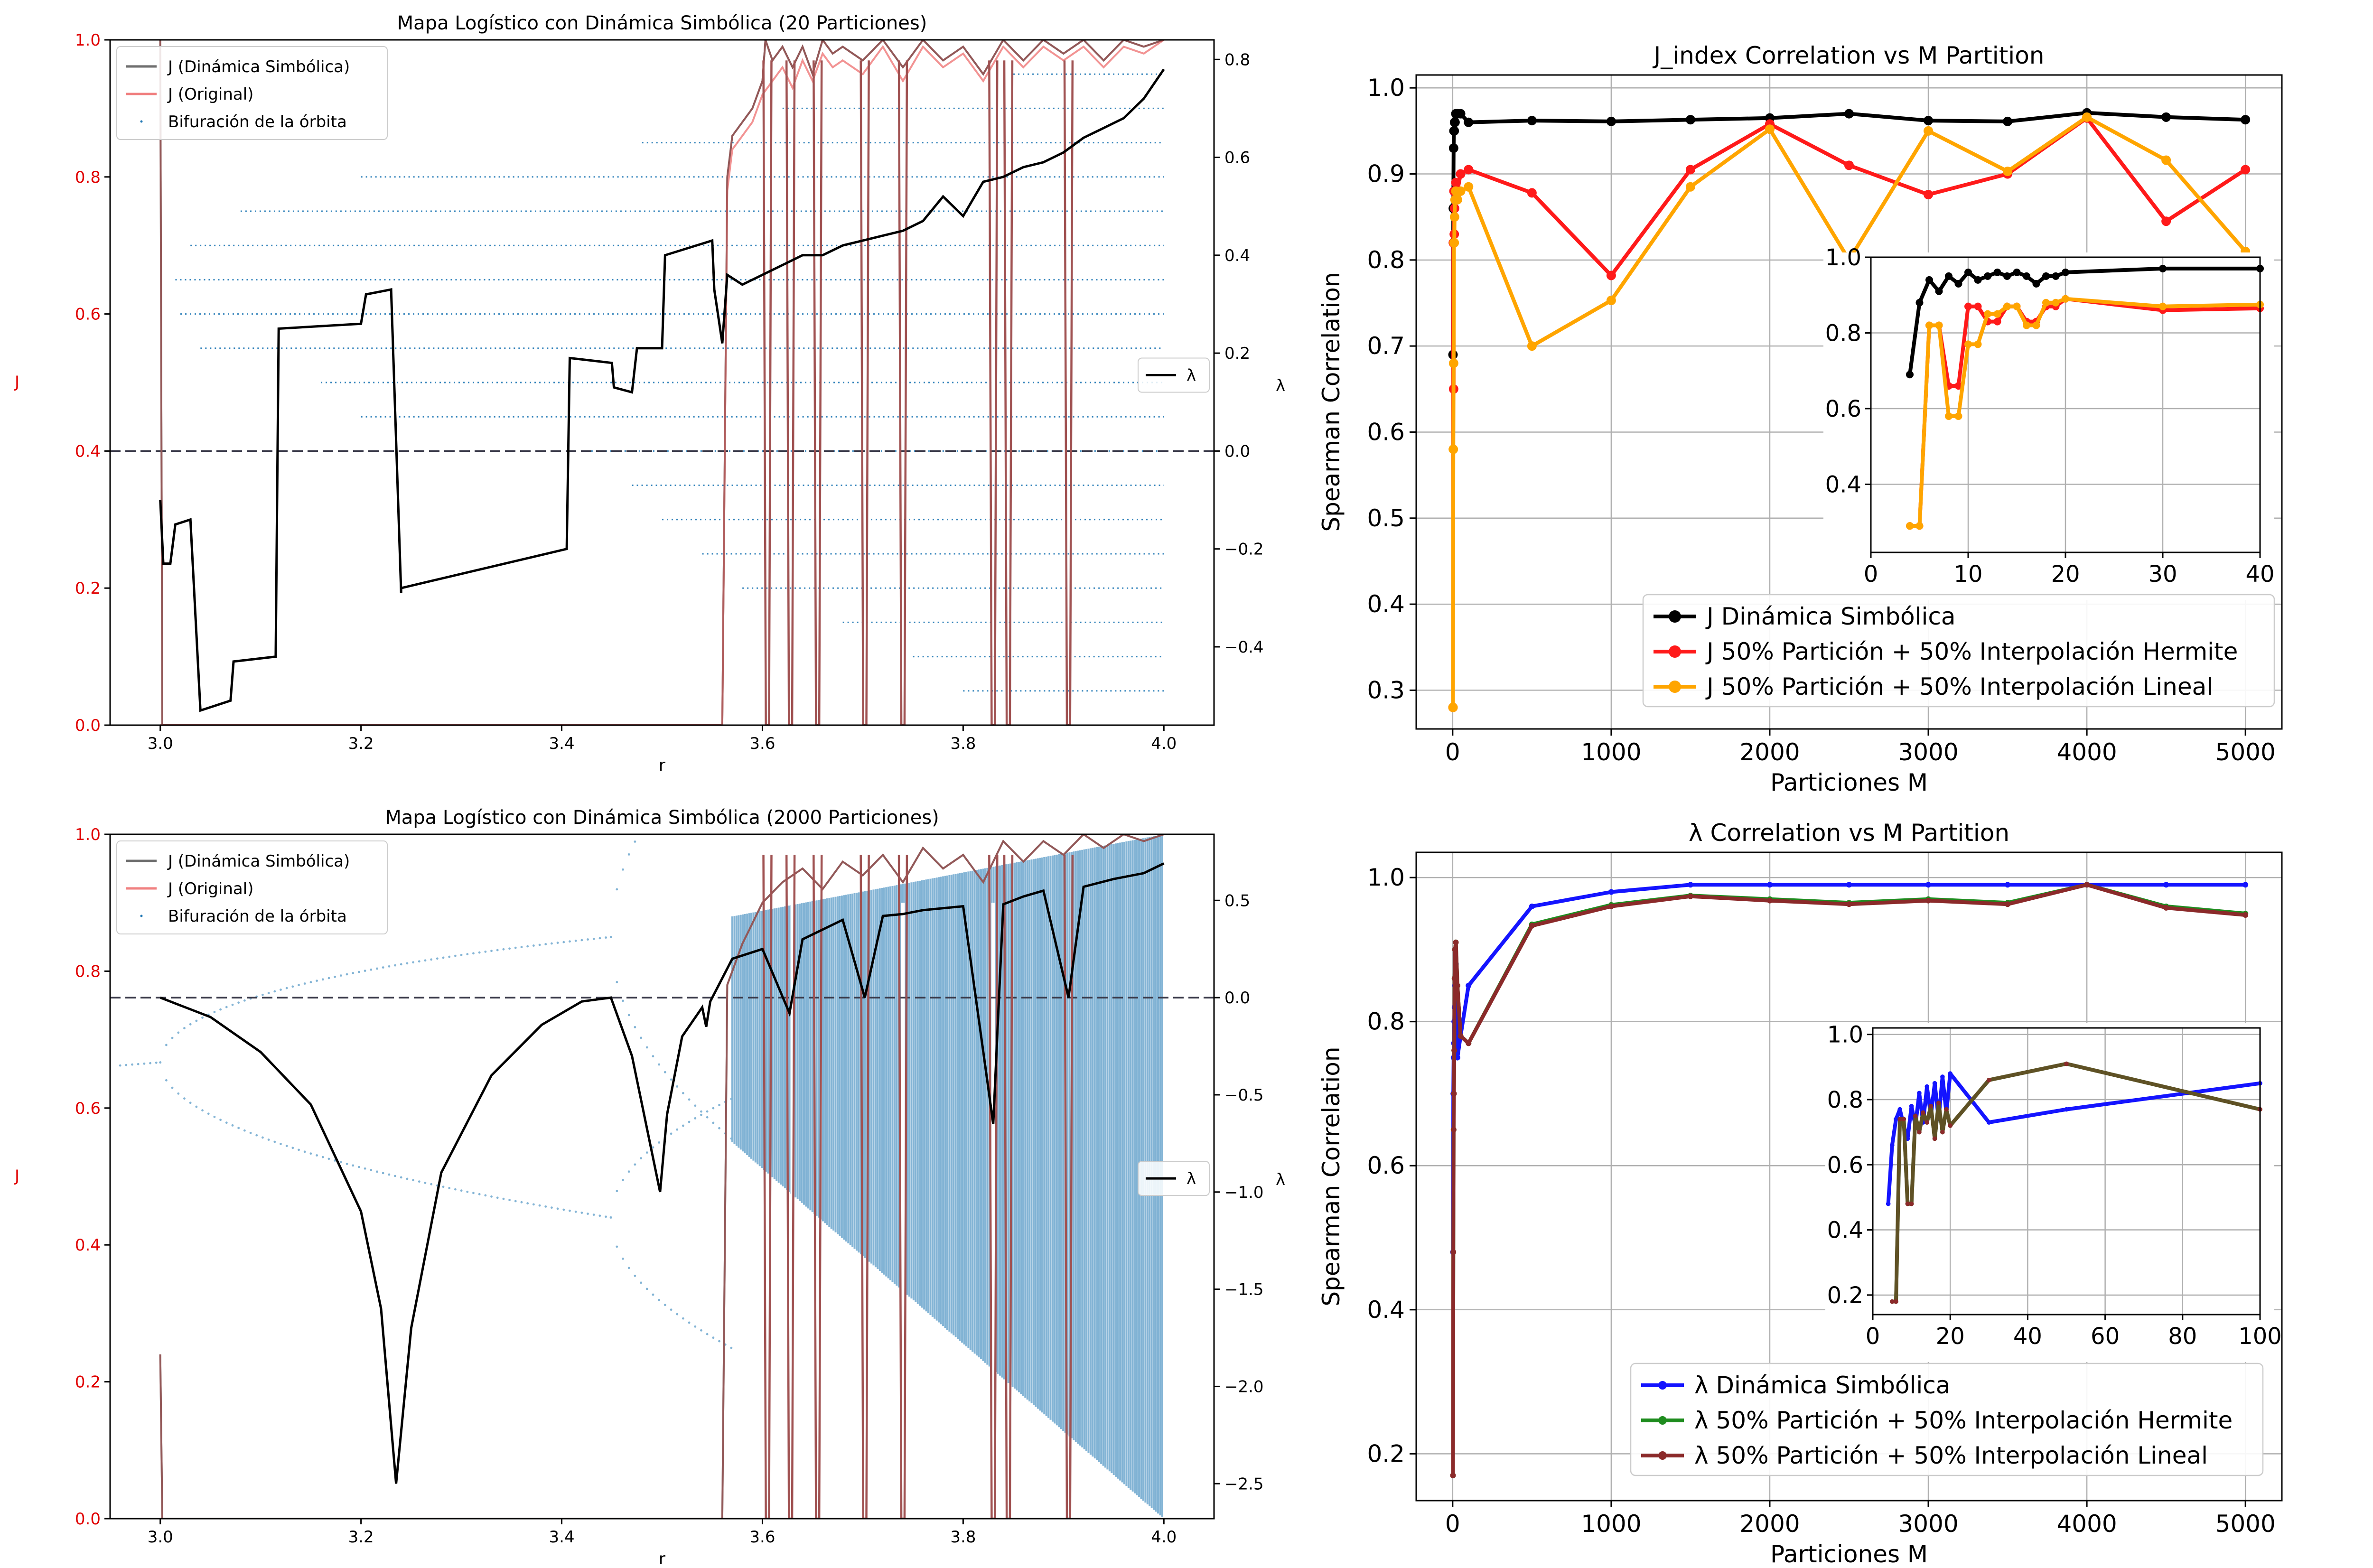 The width and height of the screenshot is (2373, 1568). I want to click on legend-label: λ, so click(1191, 1179).